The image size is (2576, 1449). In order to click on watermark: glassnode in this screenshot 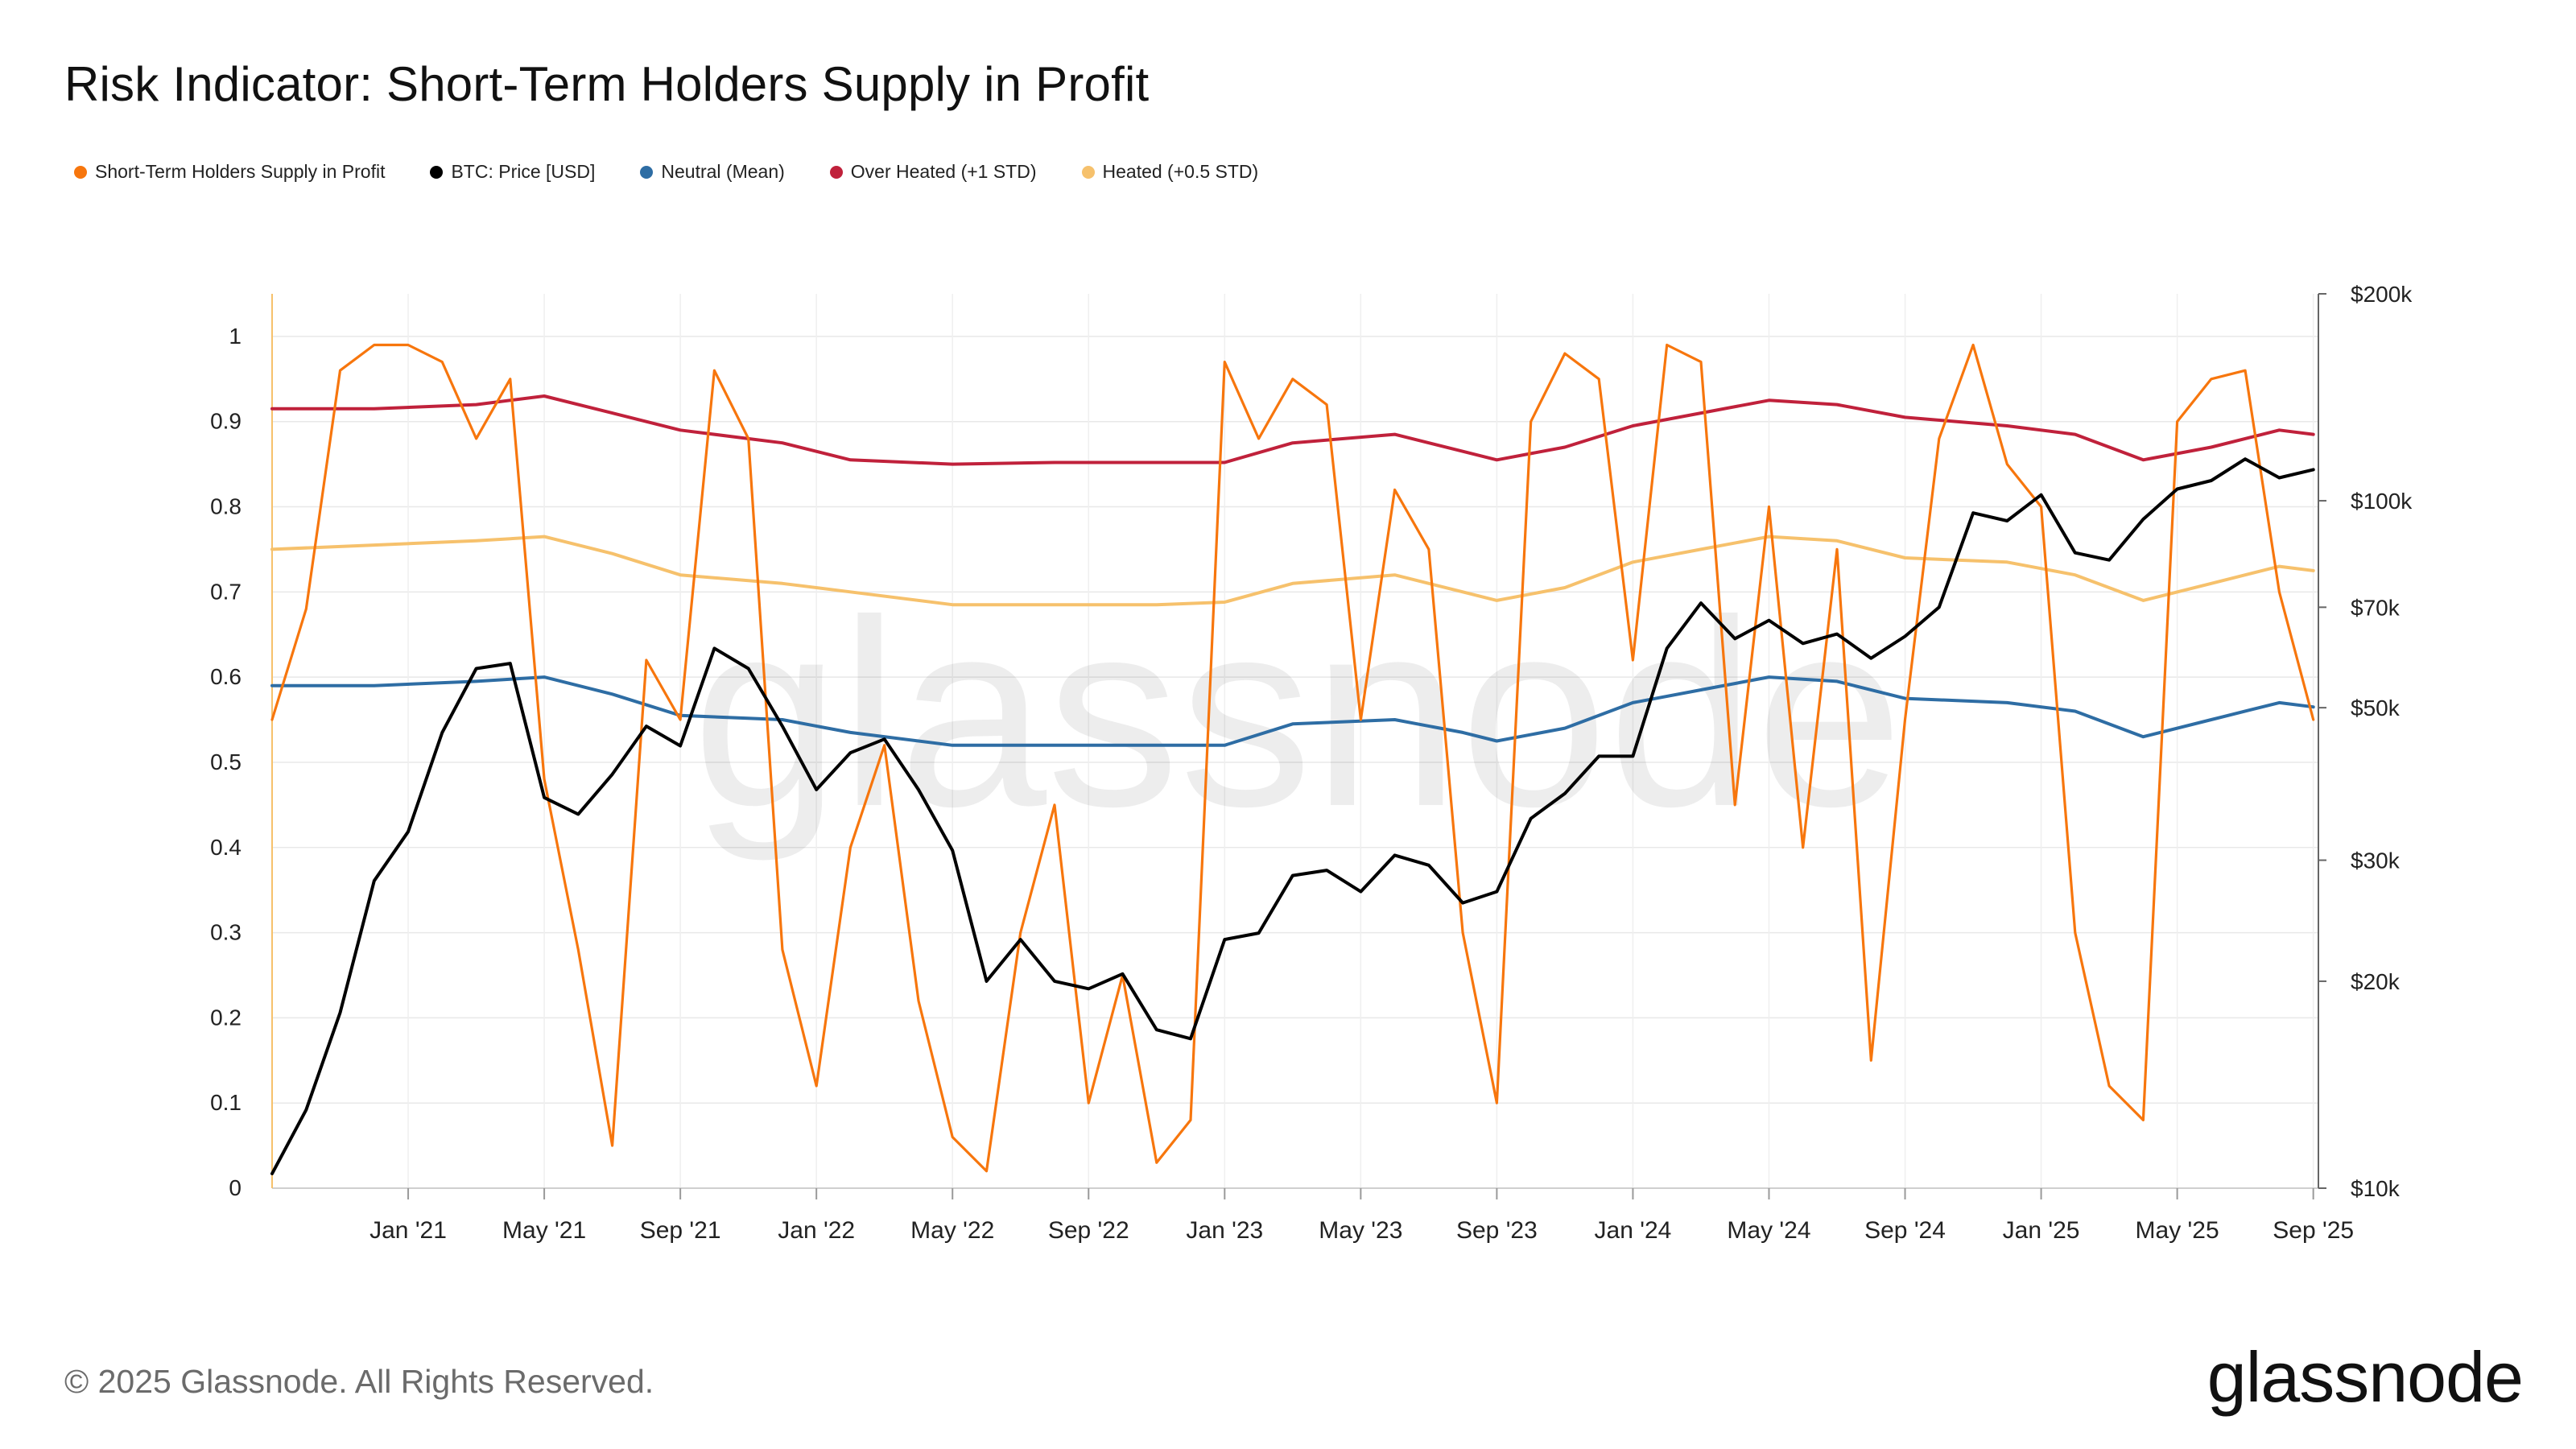, I will do `click(1298, 713)`.